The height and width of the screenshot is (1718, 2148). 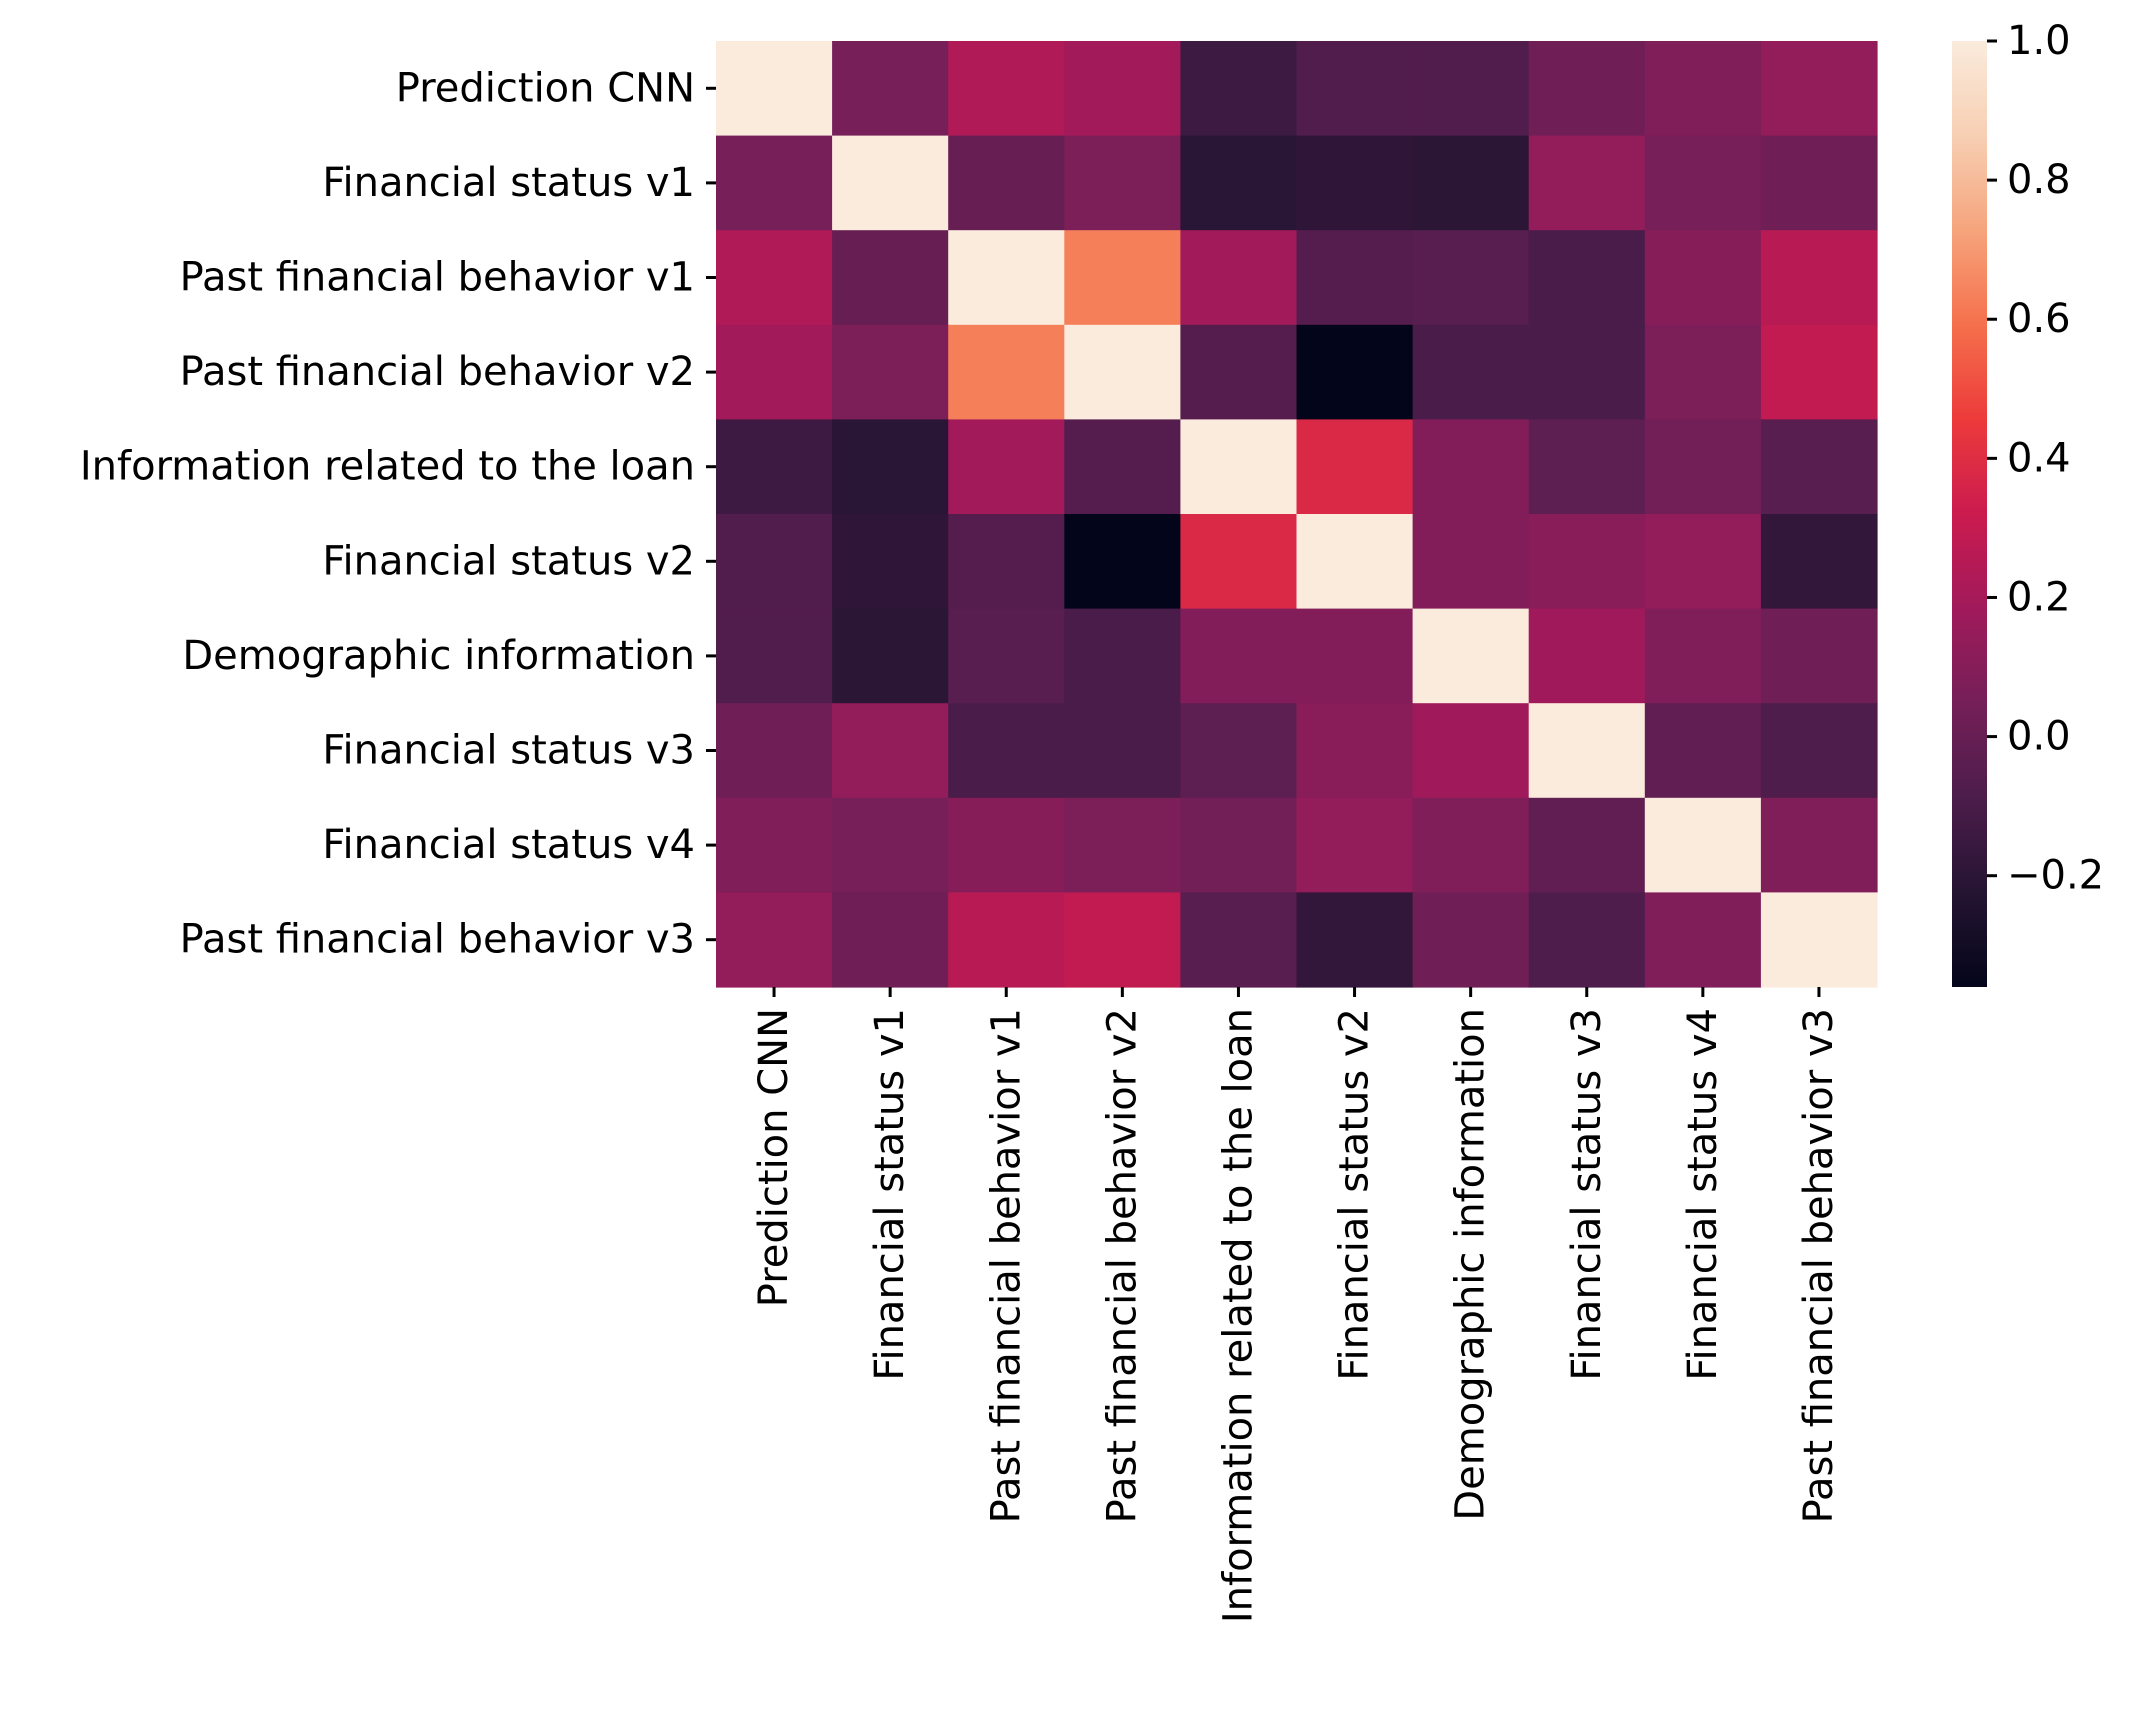 I want to click on x-tick-label: Financial status v3, so click(x=1587, y=1194).